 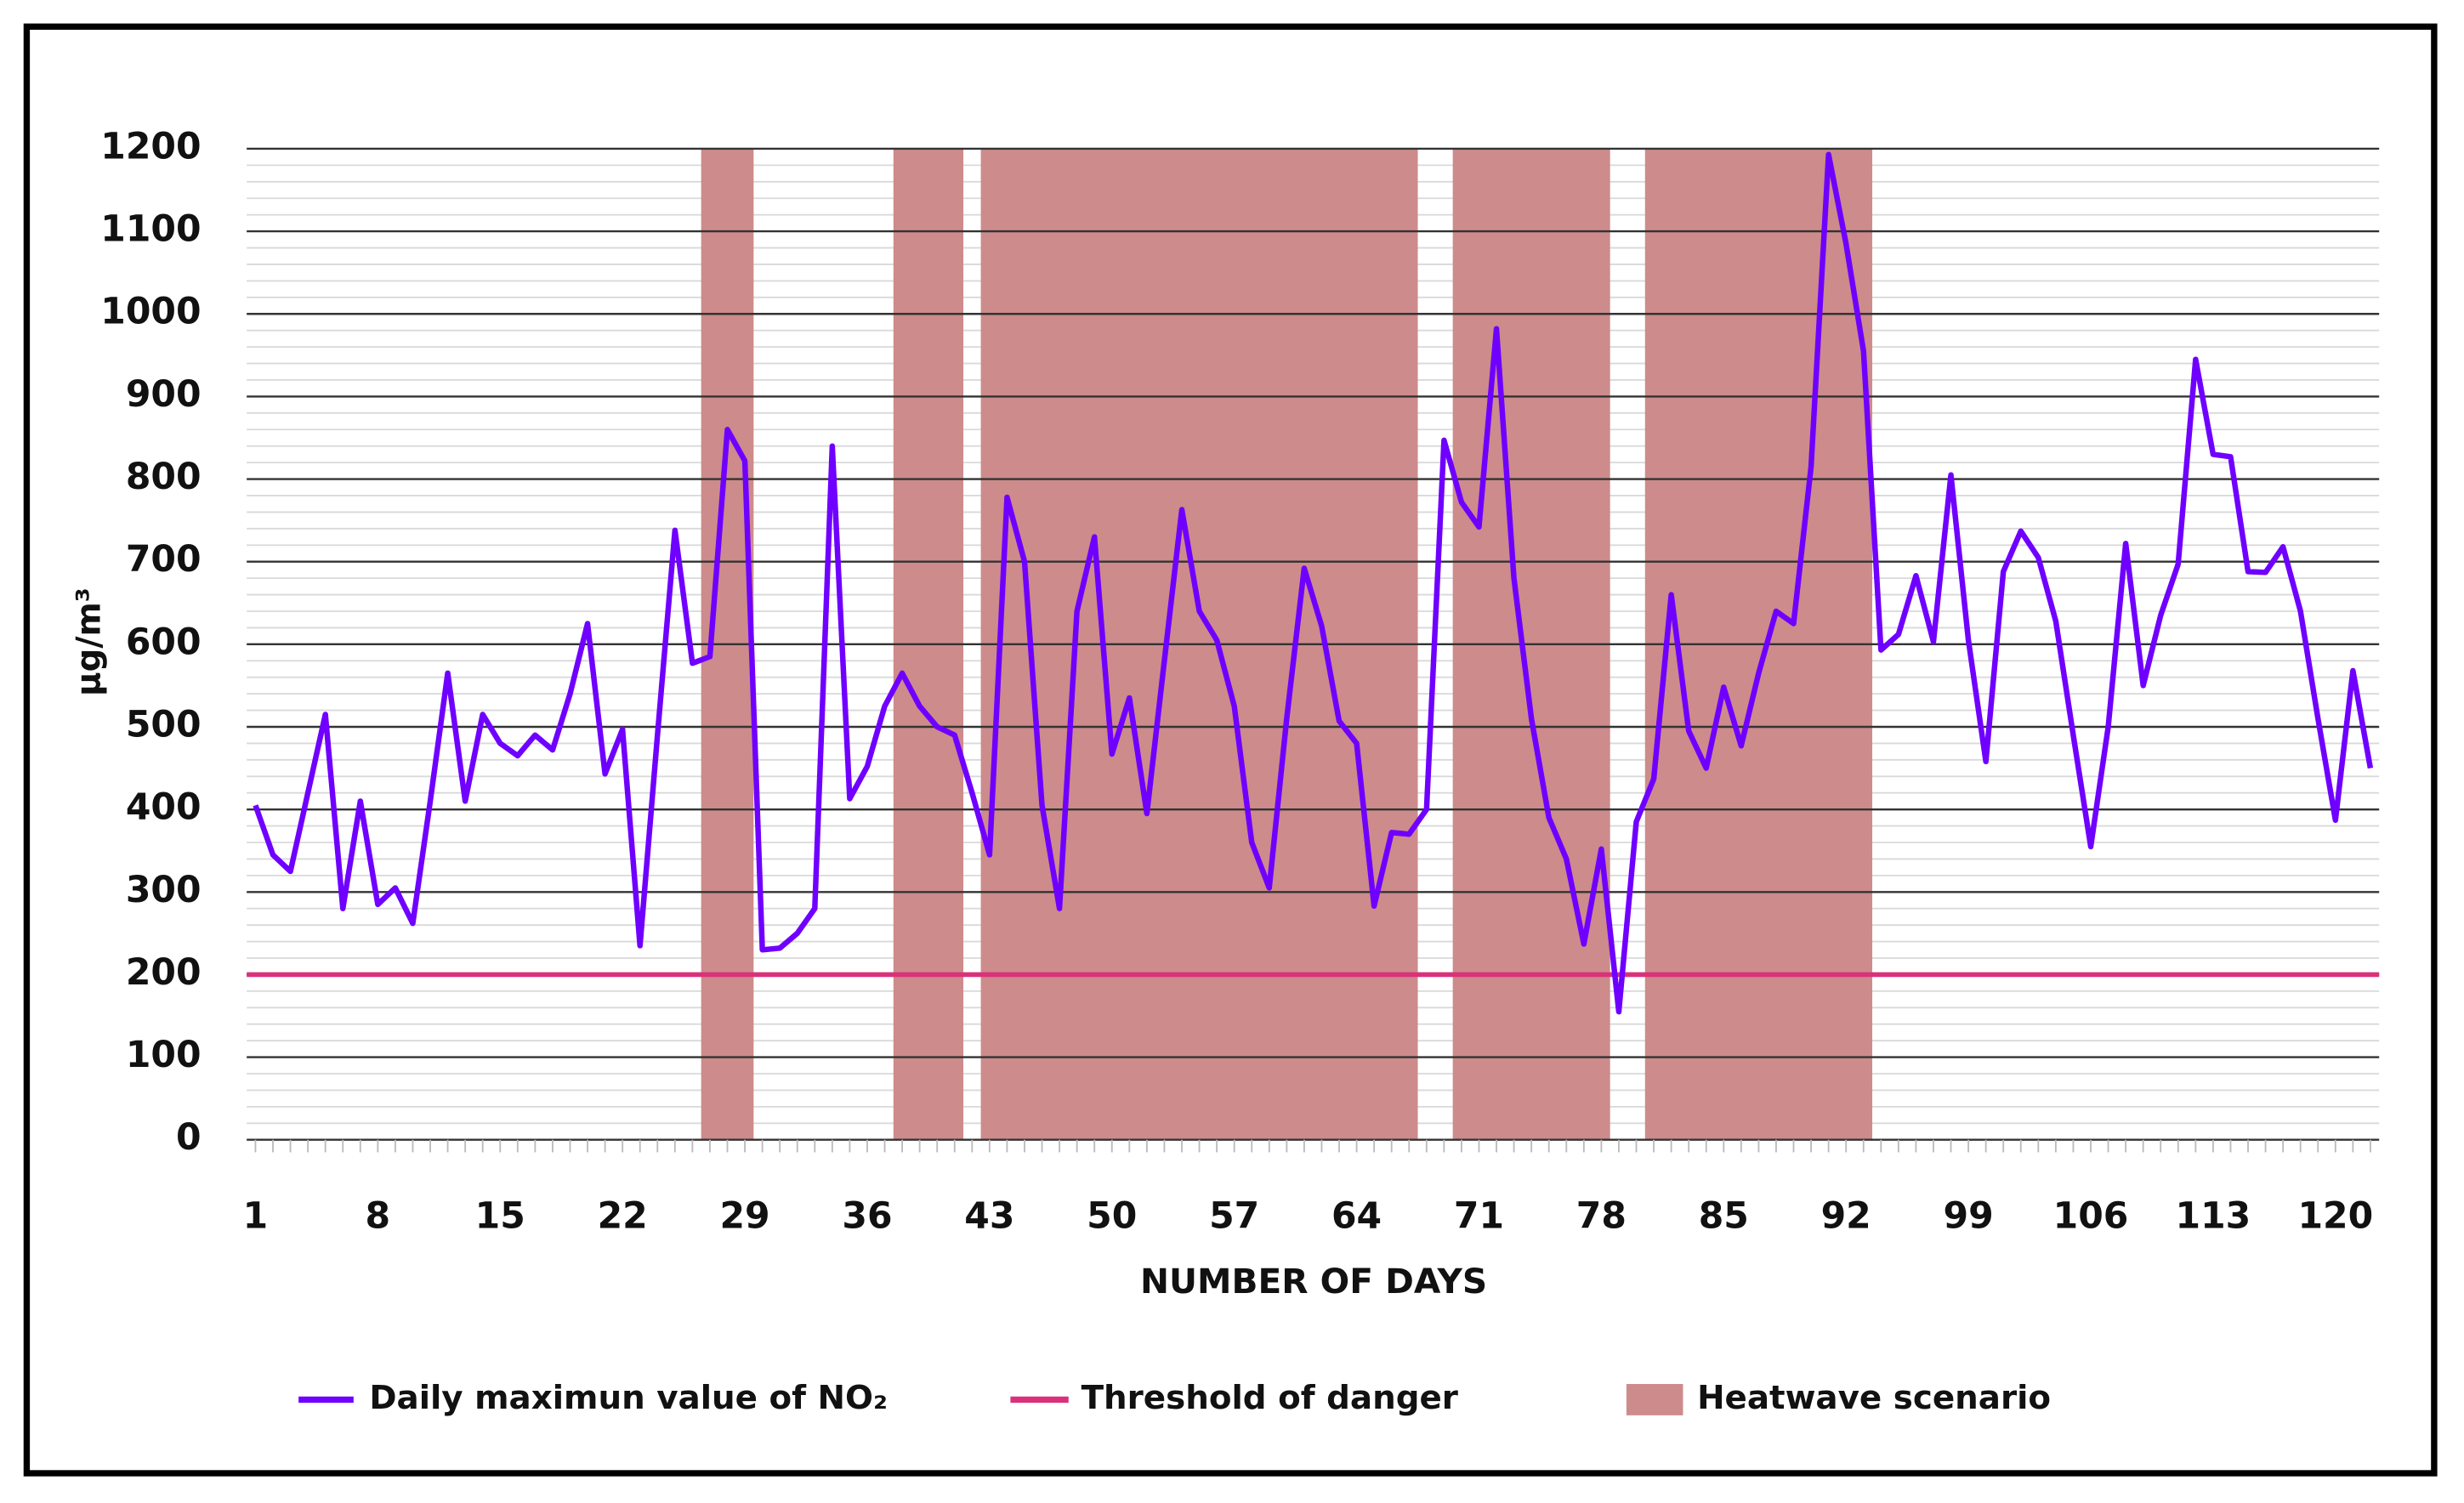 What do you see at coordinates (500, 1216) in the screenshot?
I see `x-tick-label: 15` at bounding box center [500, 1216].